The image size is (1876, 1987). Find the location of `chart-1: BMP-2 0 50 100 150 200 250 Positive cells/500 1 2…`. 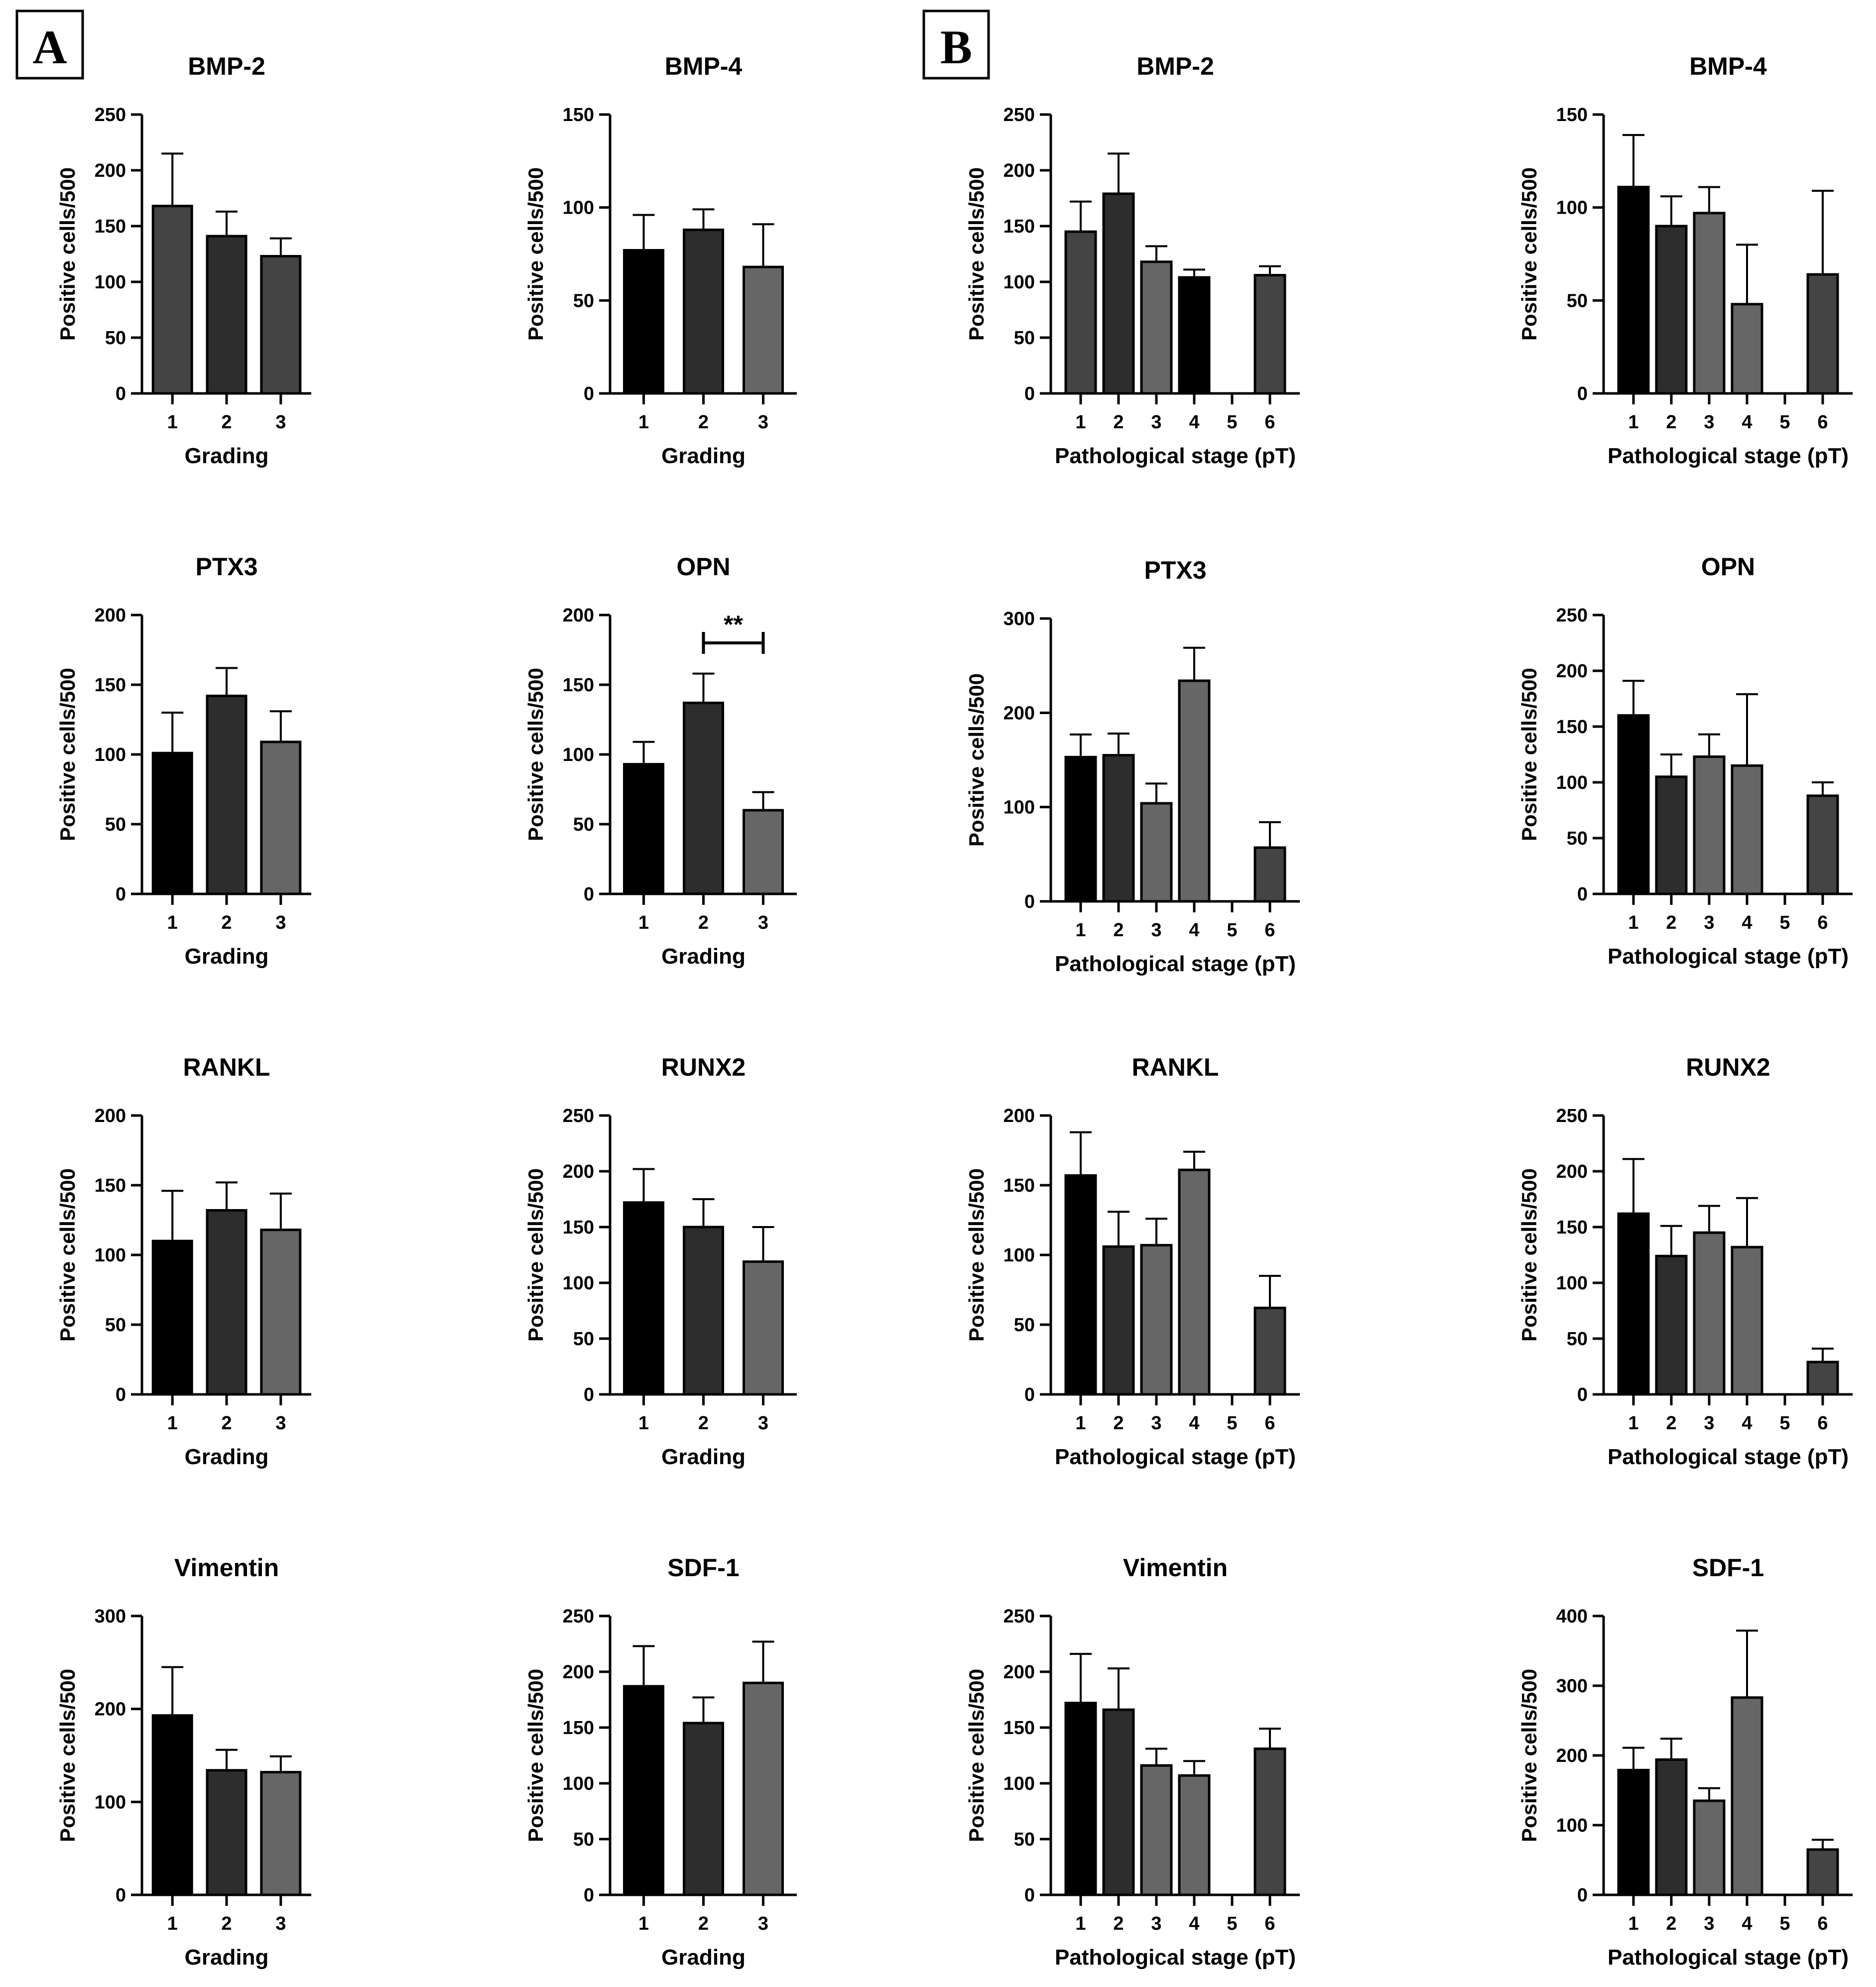

chart-1: BMP-2 0 50 100 150 200 250 Positive cells/500 1 2… is located at coordinates (183, 260).